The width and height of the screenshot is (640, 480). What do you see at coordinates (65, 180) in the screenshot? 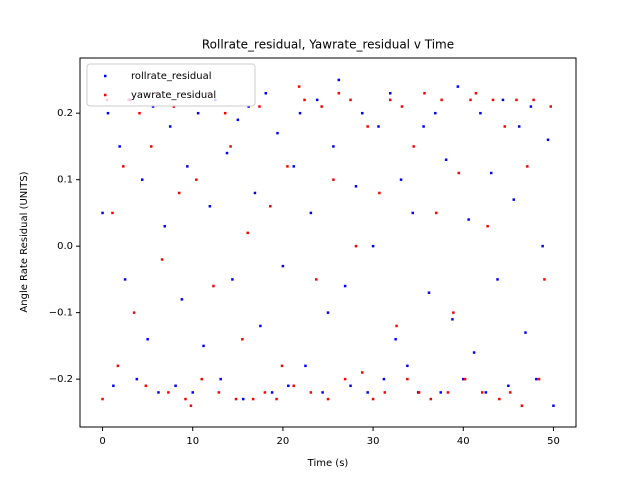
I see `y-tick-label: 0.1` at bounding box center [65, 180].